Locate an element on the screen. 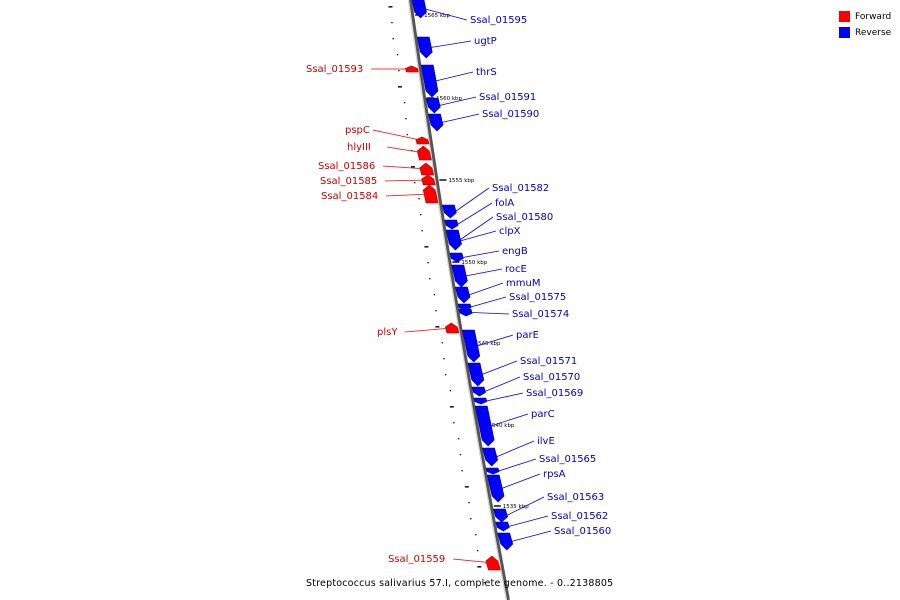 The width and height of the screenshot is (900, 600). gene-label-ssal-01562: Ssal_01562 is located at coordinates (579, 516).